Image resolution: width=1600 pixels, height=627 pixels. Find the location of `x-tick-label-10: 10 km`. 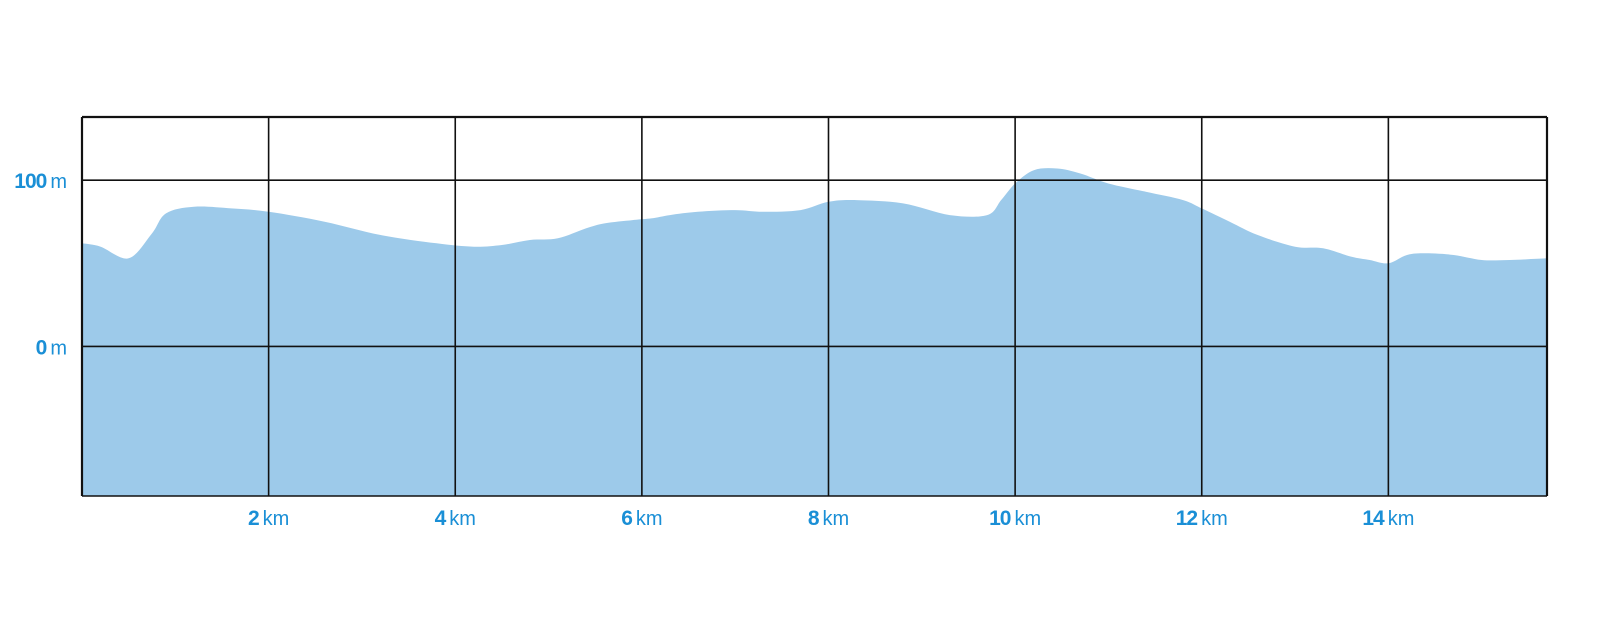

x-tick-label-10: 10 km is located at coordinates (1015, 518).